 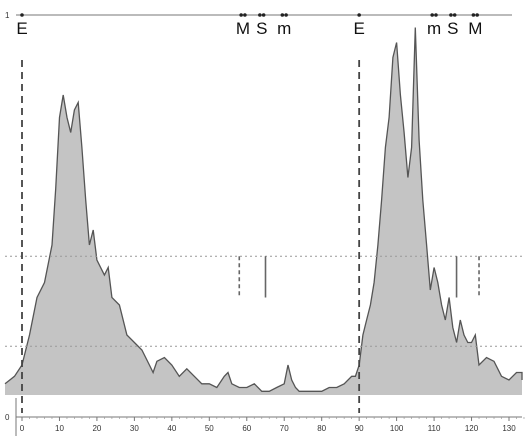 What do you see at coordinates (22, 428) in the screenshot?
I see `x-tick-label-0: 0` at bounding box center [22, 428].